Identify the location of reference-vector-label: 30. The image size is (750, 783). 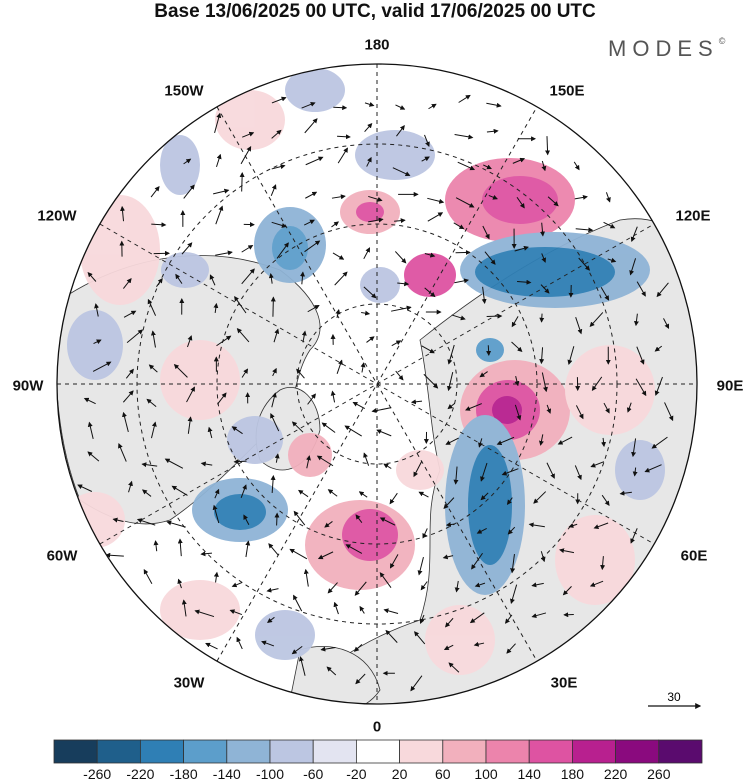
(674, 697).